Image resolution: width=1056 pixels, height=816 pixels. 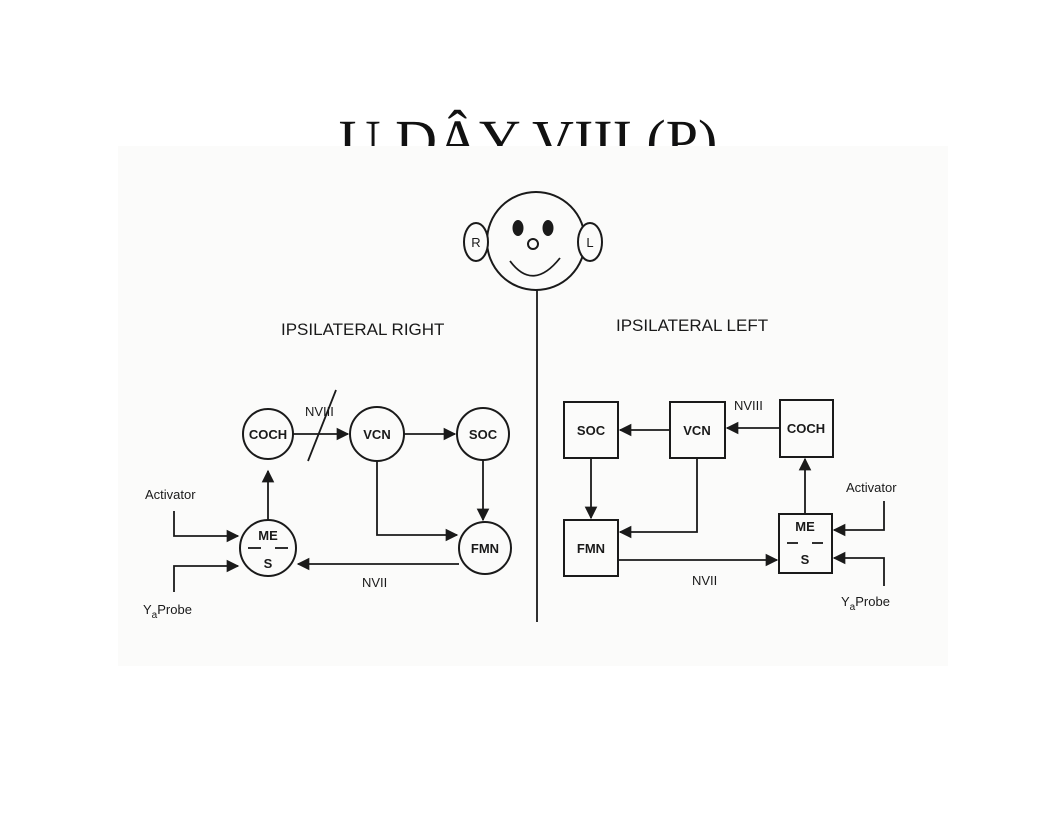 I want to click on left-vcn-label: VCN, so click(x=696, y=430).